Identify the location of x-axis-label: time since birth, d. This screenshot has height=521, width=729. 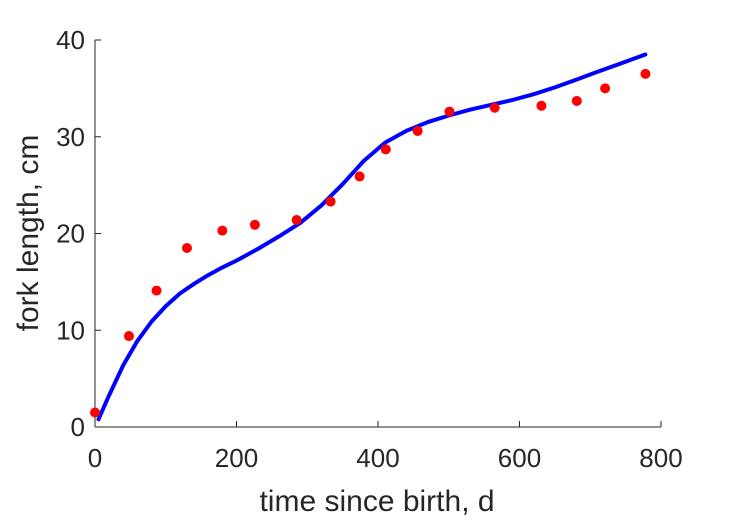
(376, 501).